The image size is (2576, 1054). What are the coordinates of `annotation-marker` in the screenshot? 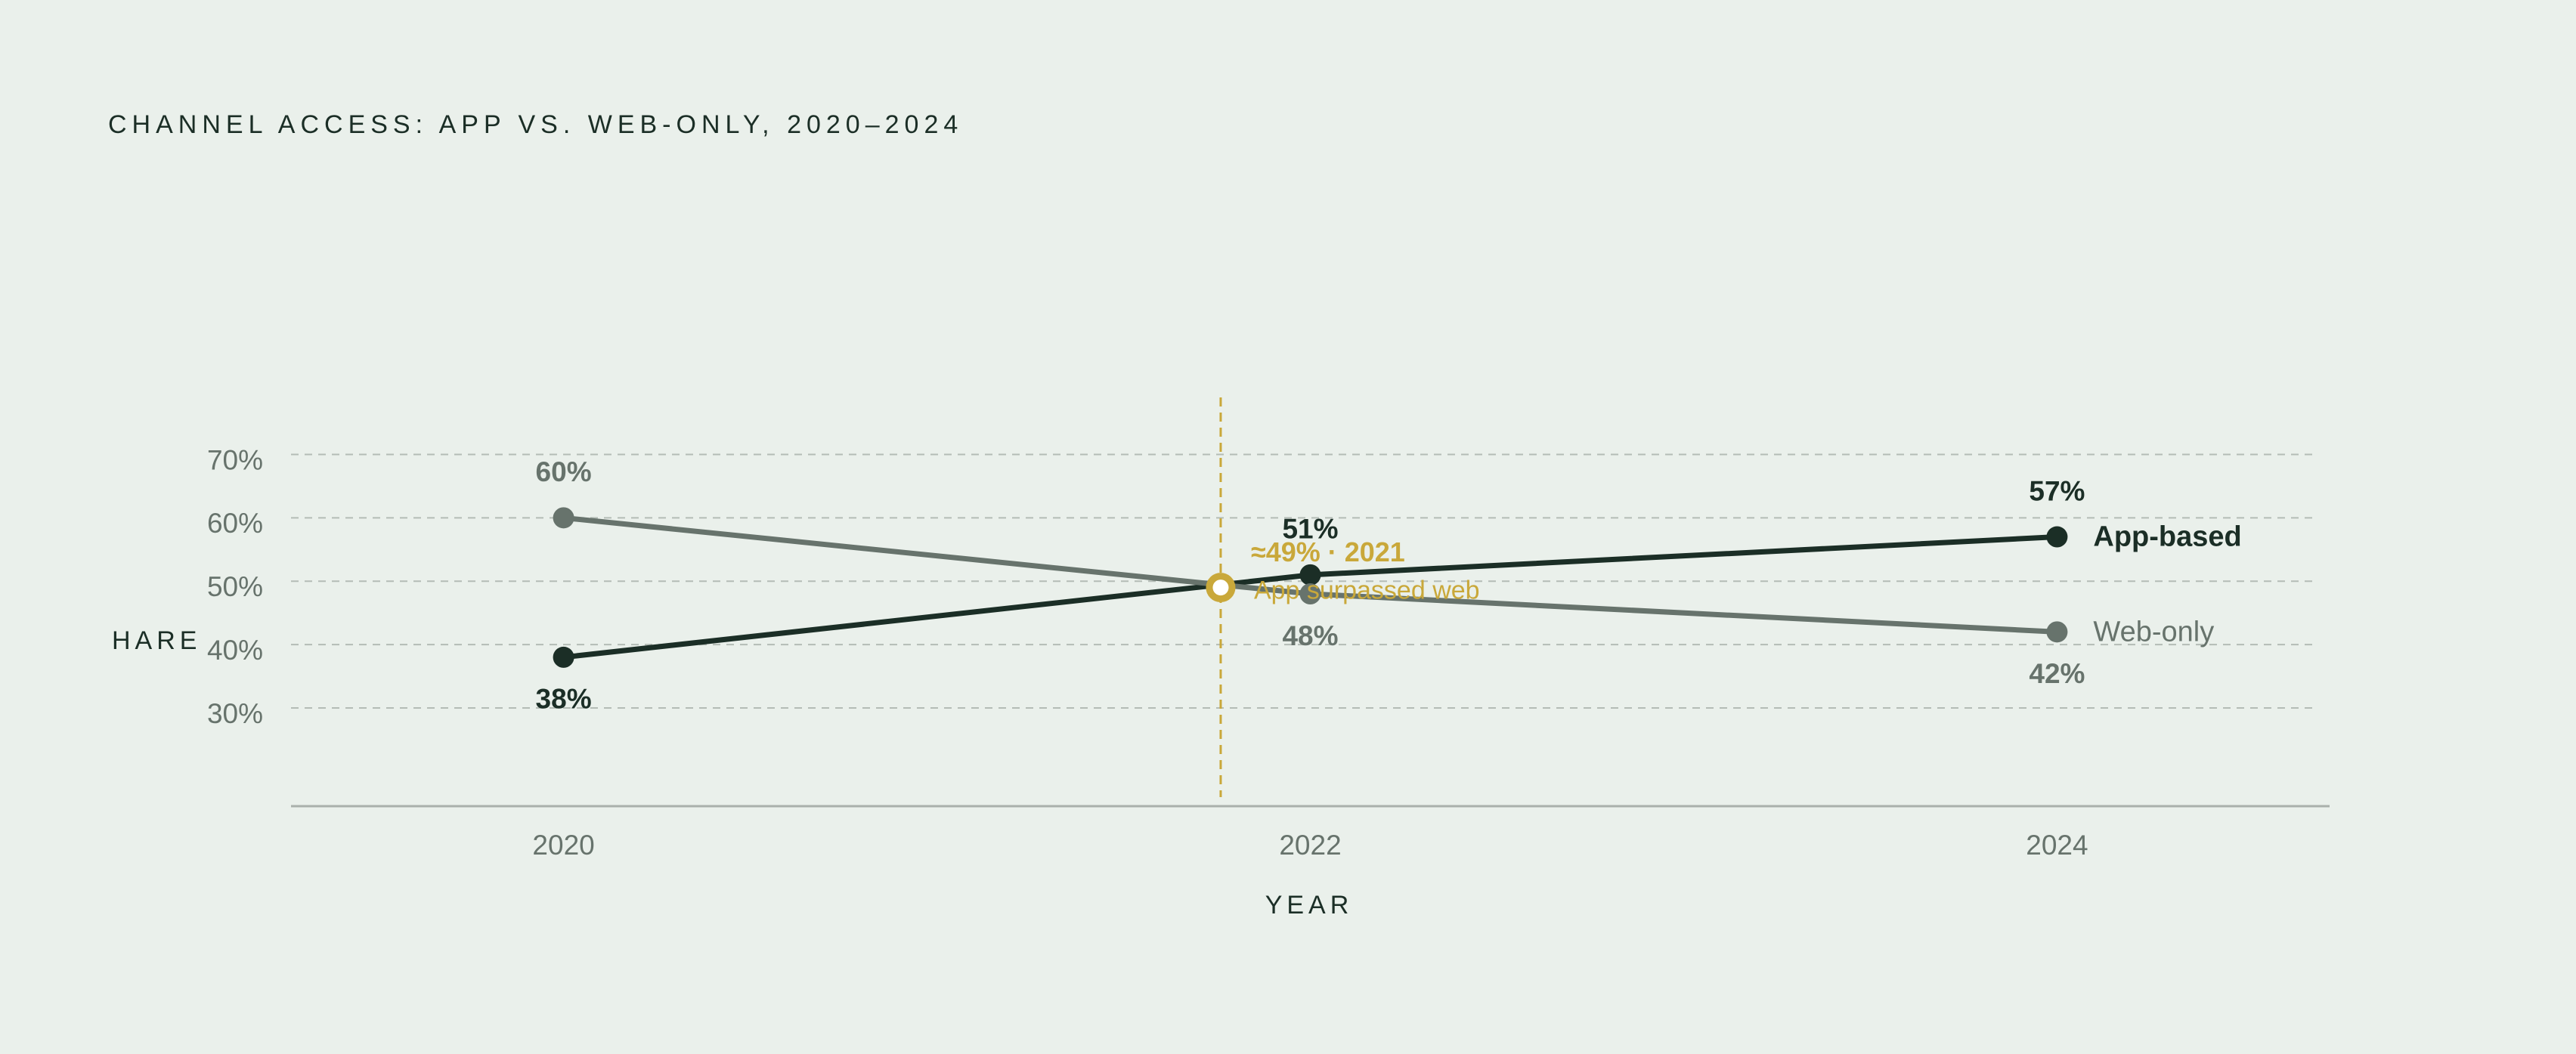 It's located at (1221, 588).